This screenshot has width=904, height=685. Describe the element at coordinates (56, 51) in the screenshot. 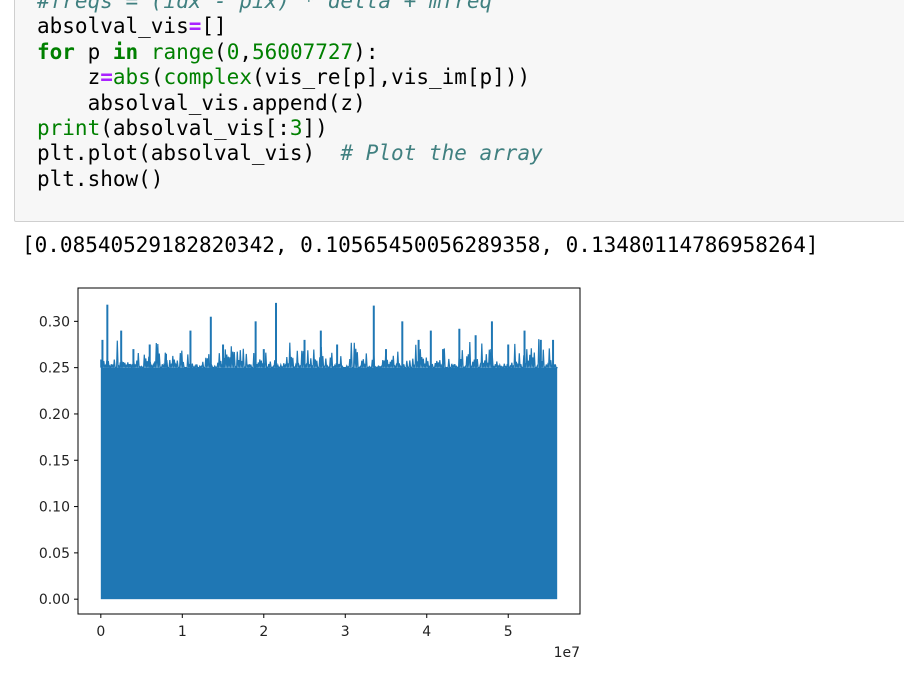

I see `code-token: for` at that location.